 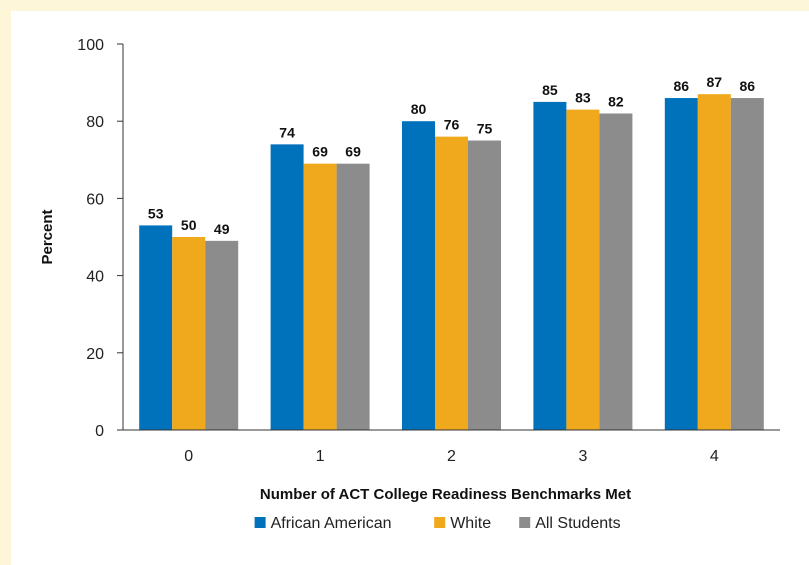 What do you see at coordinates (287, 132) in the screenshot?
I see `data-label: 74` at bounding box center [287, 132].